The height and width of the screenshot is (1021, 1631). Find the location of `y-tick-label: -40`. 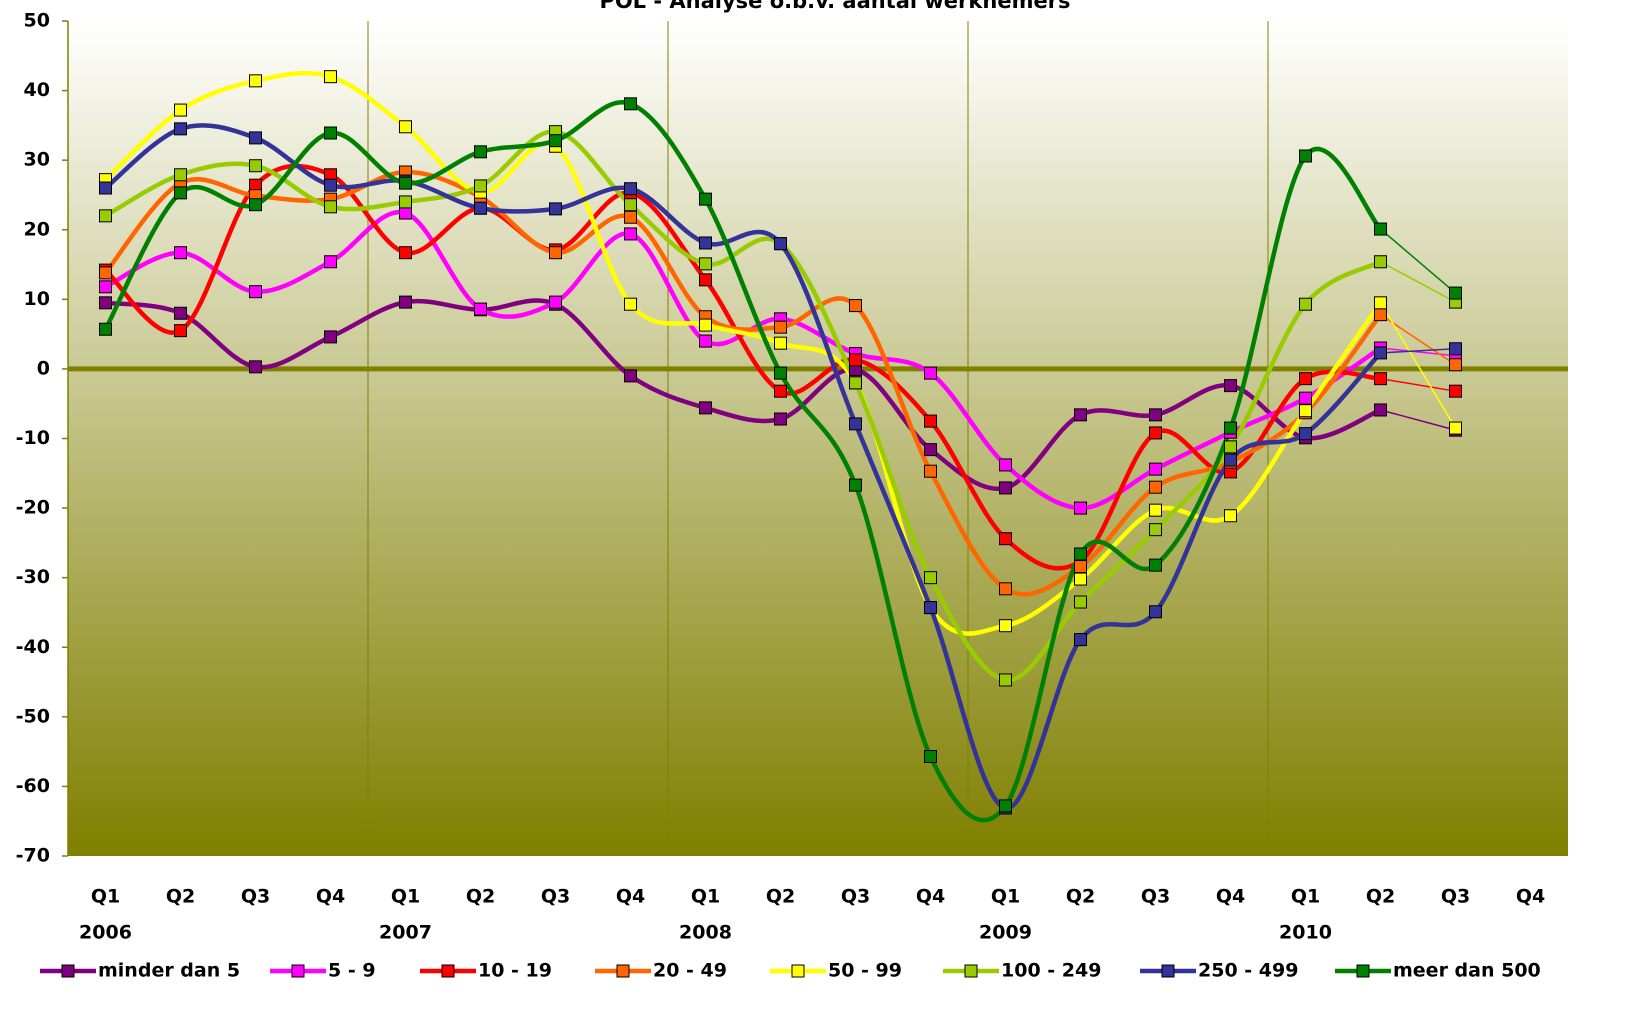

y-tick-label: -40 is located at coordinates (33, 647).